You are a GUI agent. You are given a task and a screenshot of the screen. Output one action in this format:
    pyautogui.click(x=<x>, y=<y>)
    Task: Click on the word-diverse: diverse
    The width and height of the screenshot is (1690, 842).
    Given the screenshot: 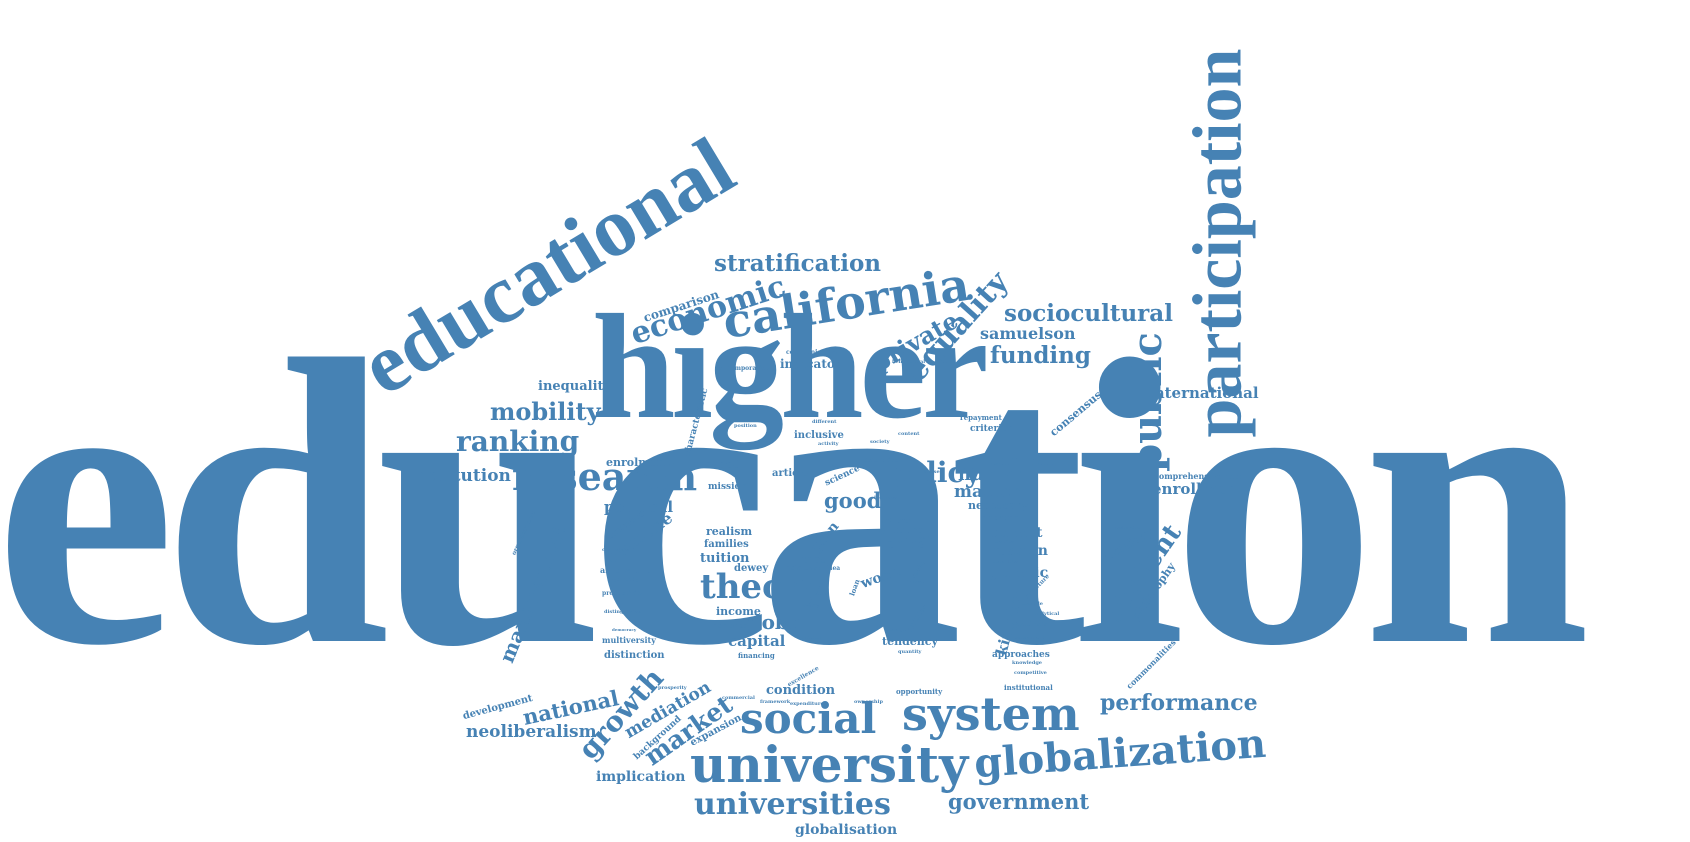 What is the action you would take?
    pyautogui.click(x=914, y=582)
    